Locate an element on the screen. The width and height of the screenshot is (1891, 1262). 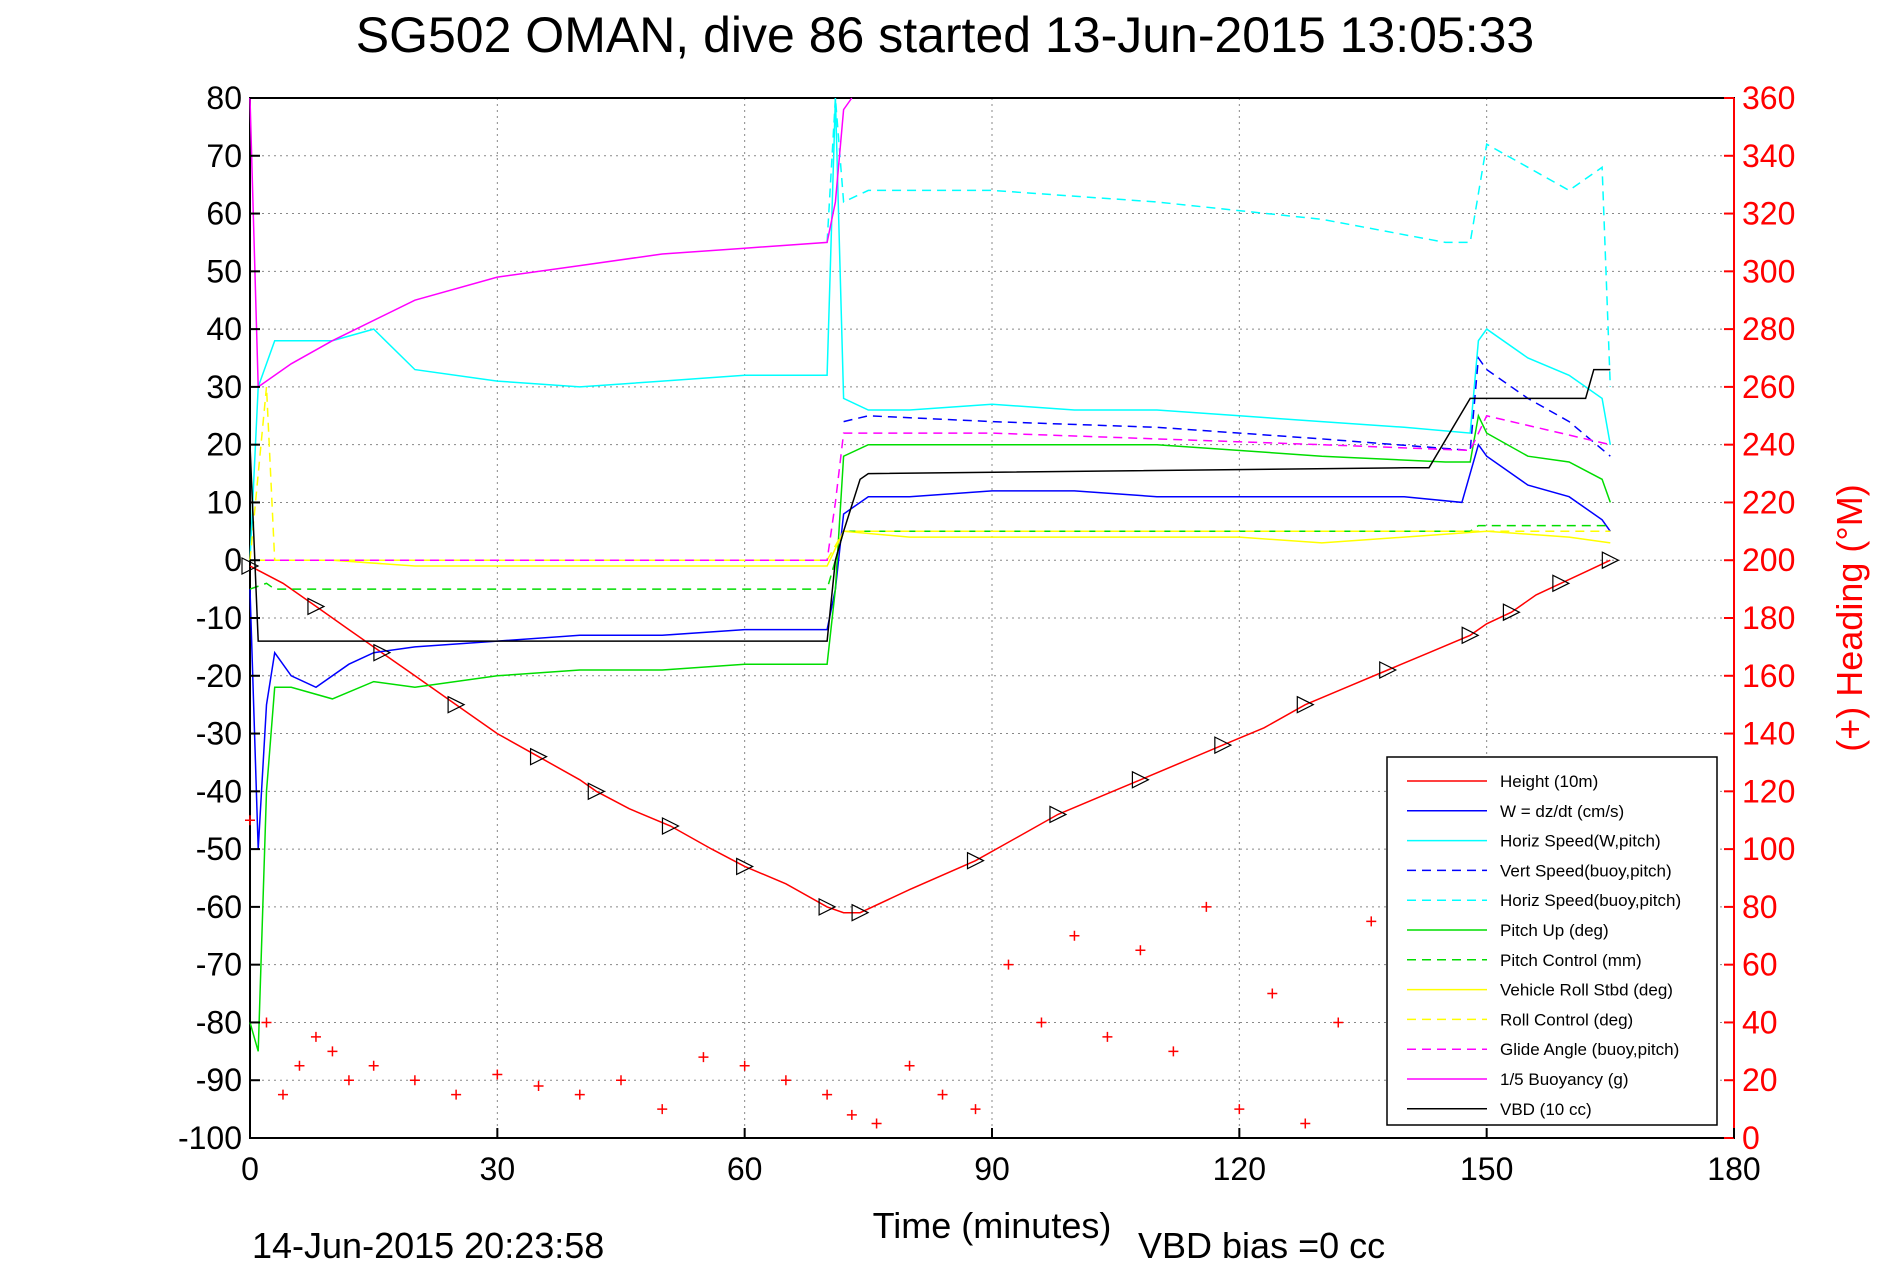
tick-label-left: -60 is located at coordinates (219, 907).